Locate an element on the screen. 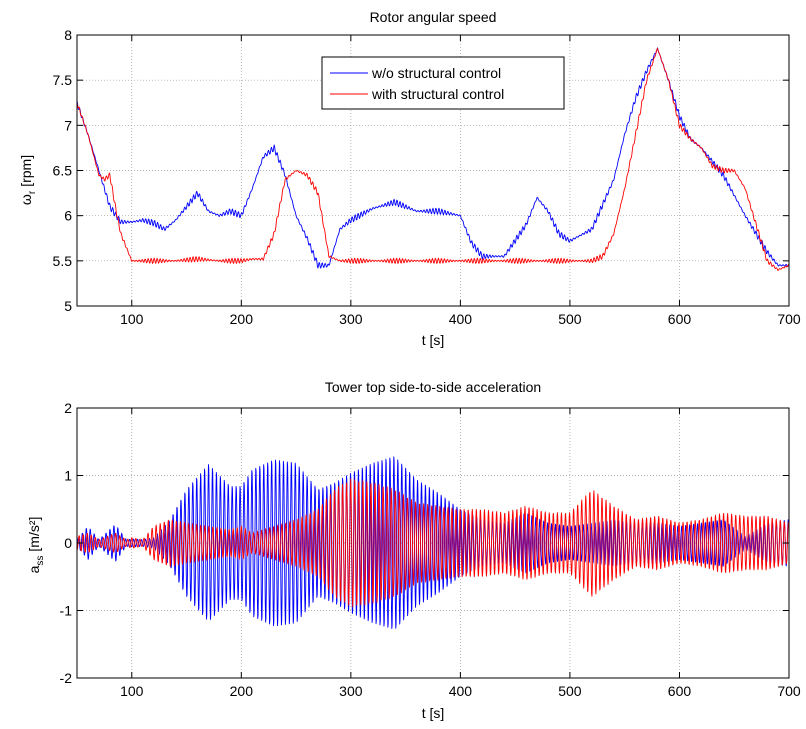  y-tick-label: 5 is located at coordinates (68, 306).